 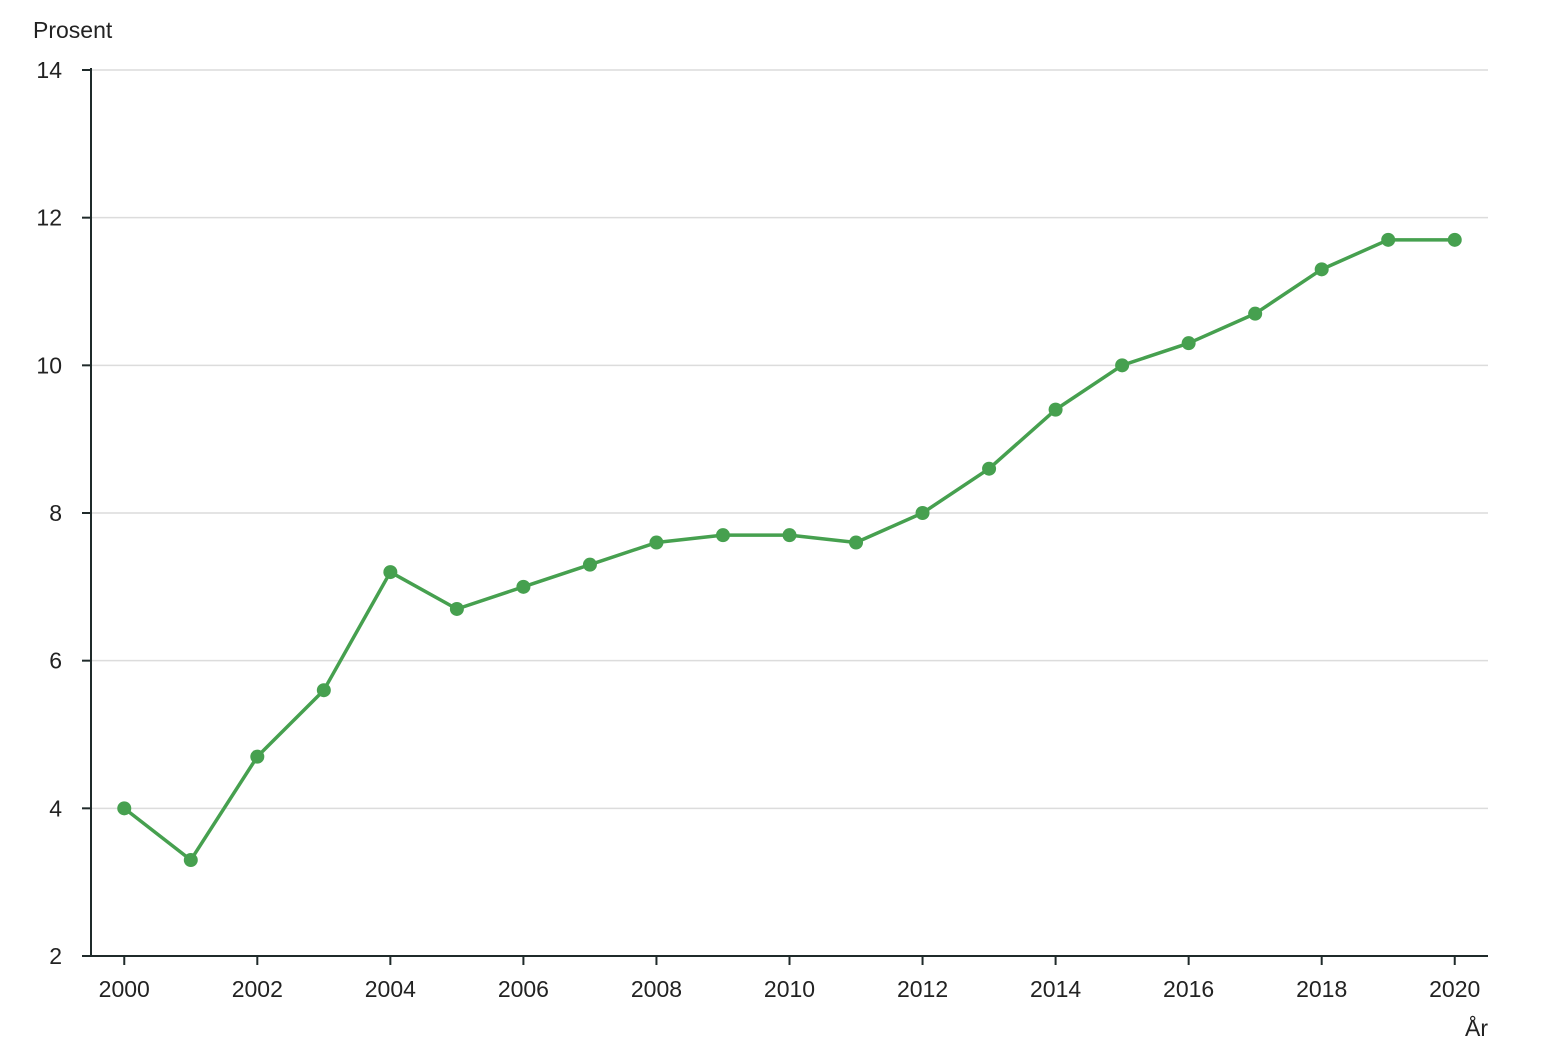 I want to click on data-point-2019, so click(x=1388, y=239).